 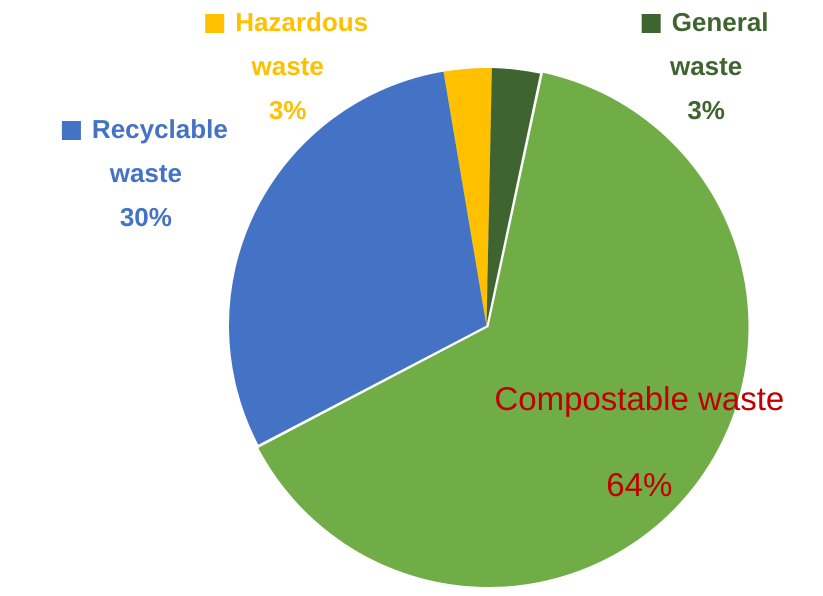 What do you see at coordinates (639, 485) in the screenshot?
I see `data-label: 64%` at bounding box center [639, 485].